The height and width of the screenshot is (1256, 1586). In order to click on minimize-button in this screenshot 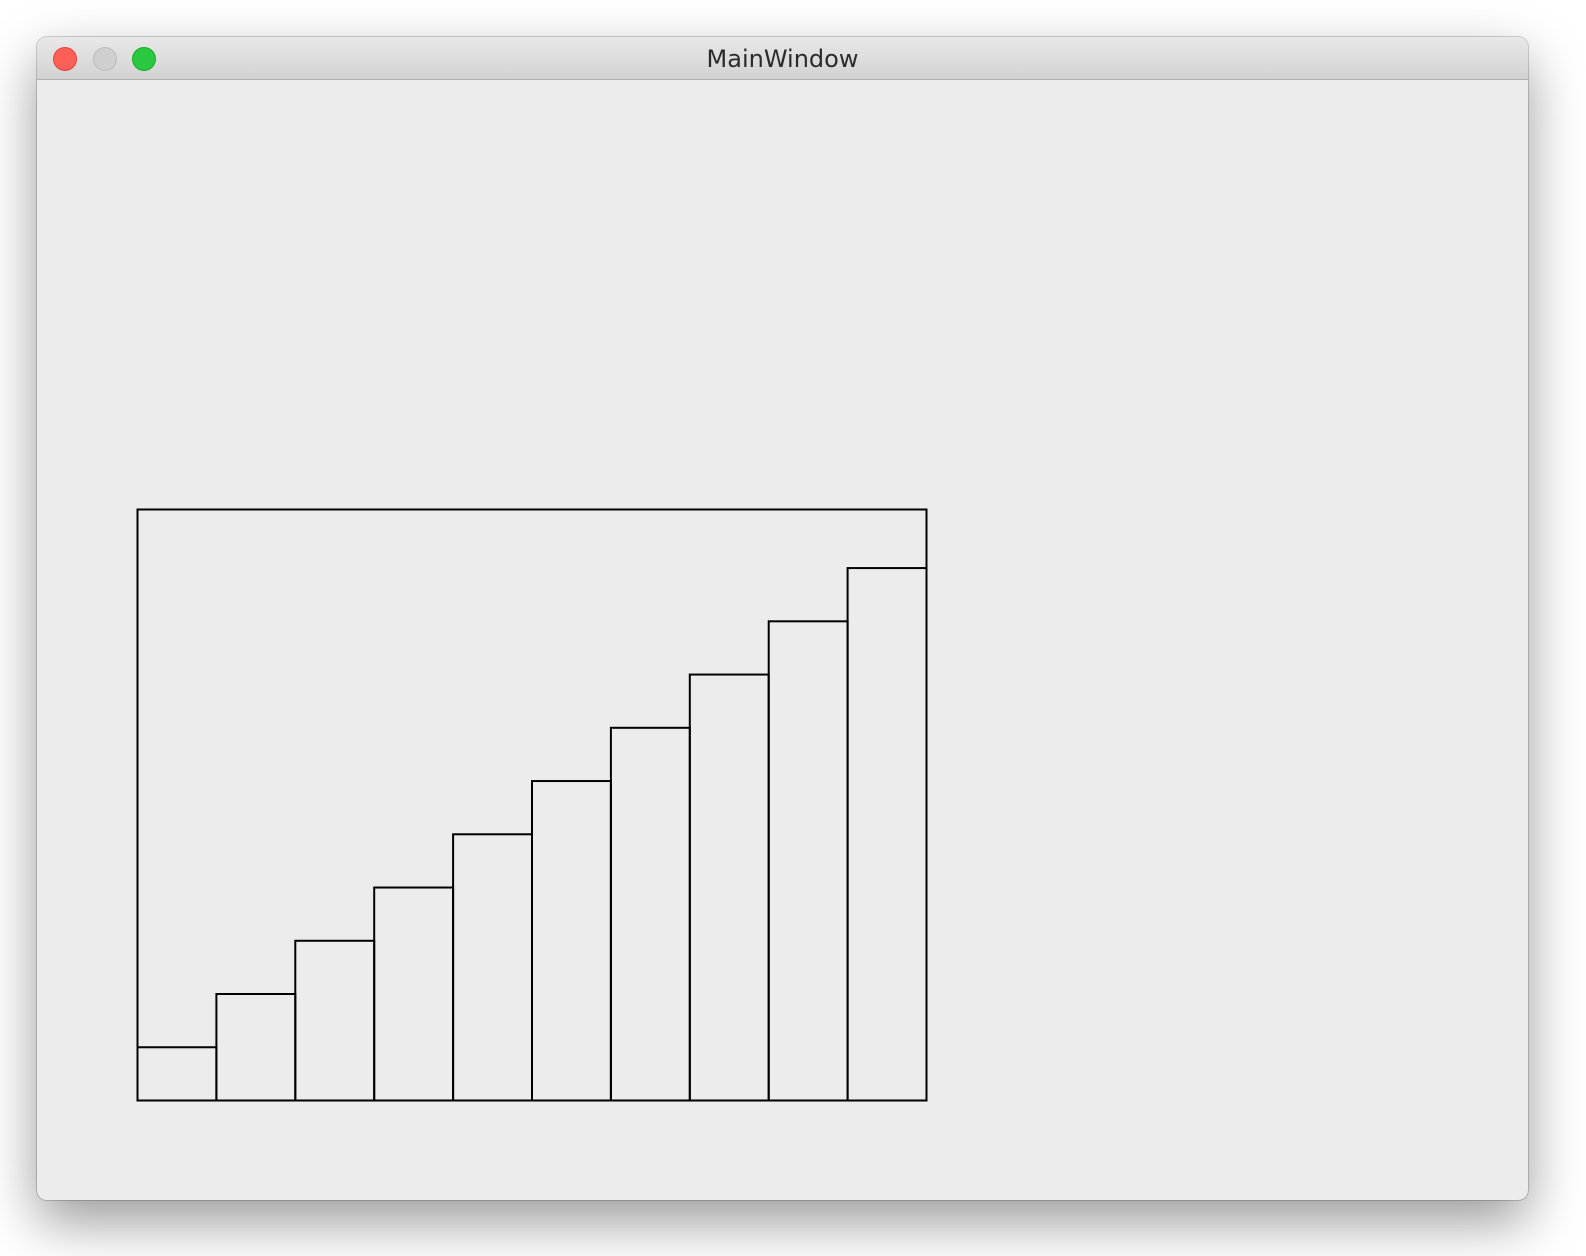, I will do `click(105, 59)`.